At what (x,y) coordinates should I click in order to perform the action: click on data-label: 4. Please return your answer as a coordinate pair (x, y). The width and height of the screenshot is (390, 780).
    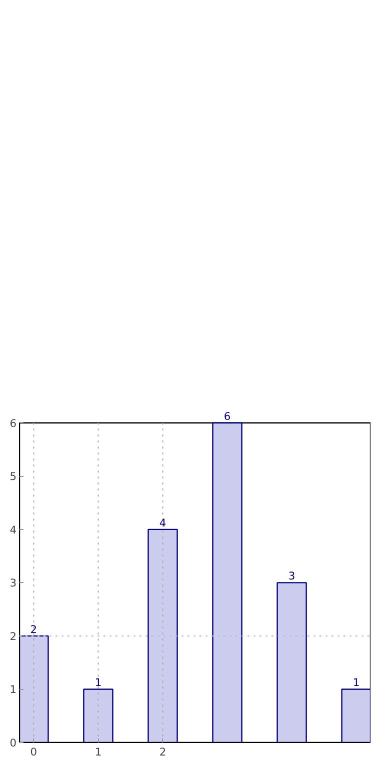
    Looking at the image, I should click on (162, 523).